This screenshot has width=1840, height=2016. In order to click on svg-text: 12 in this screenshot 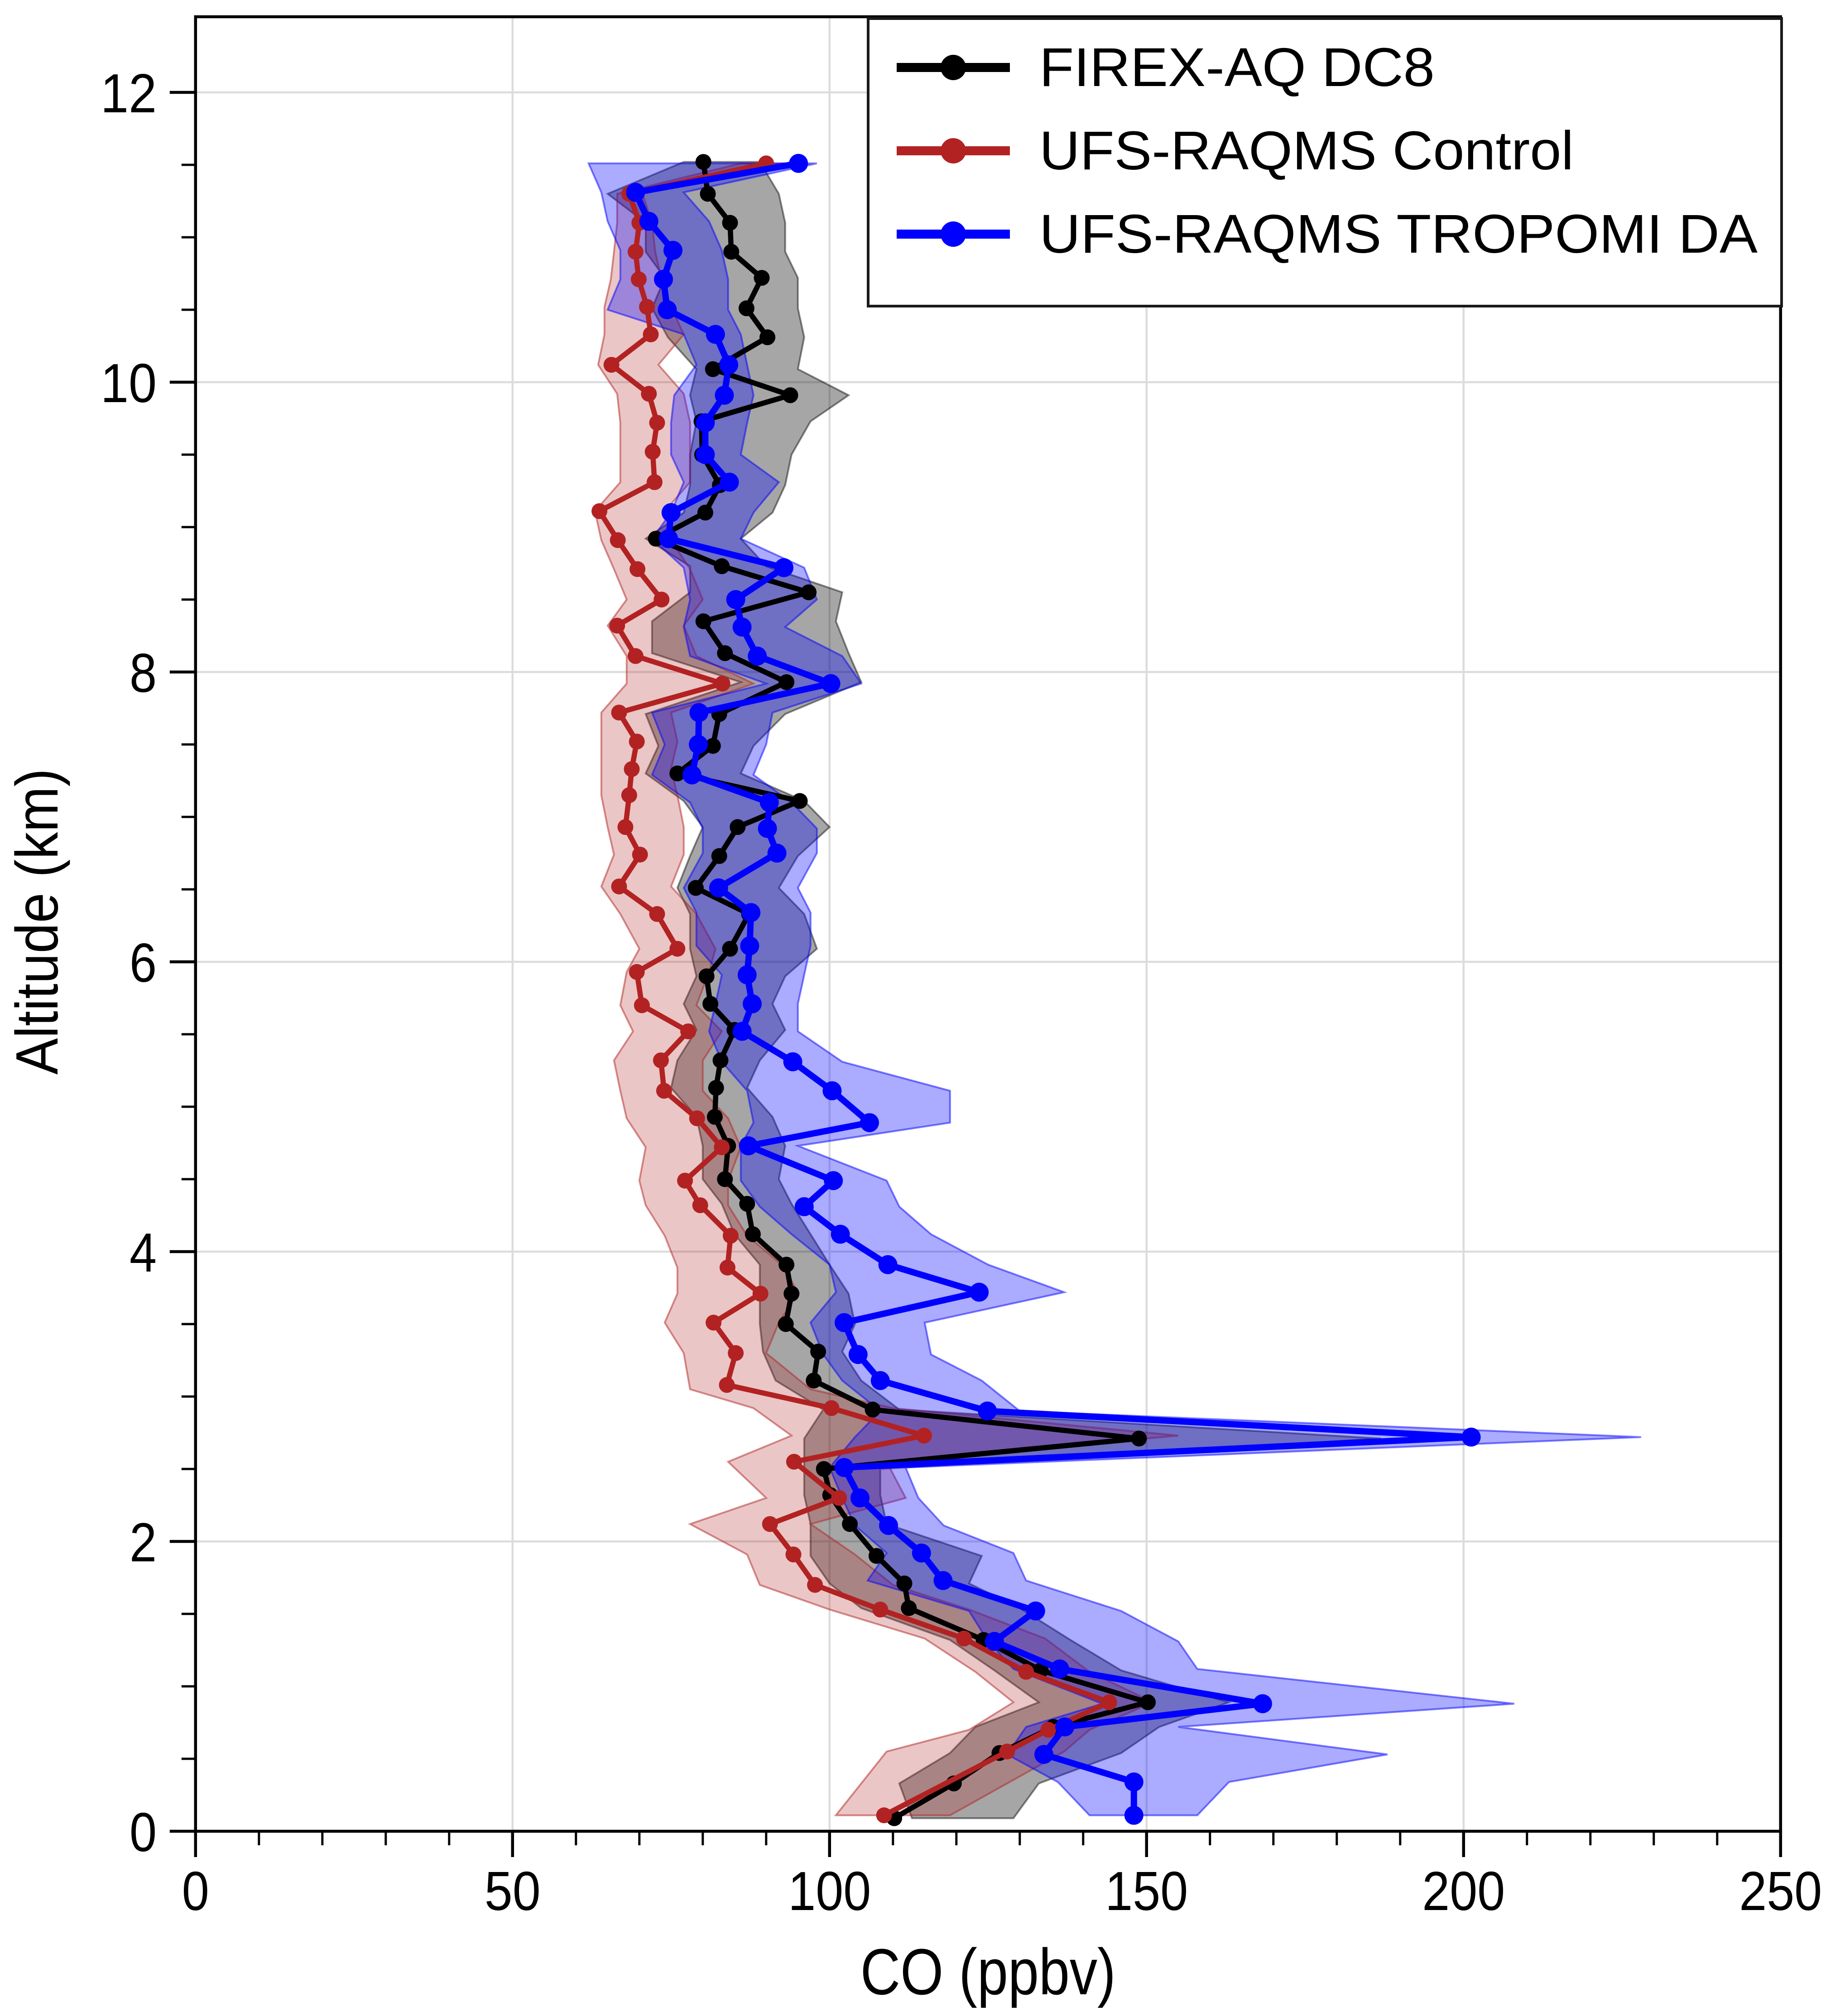, I will do `click(129, 93)`.